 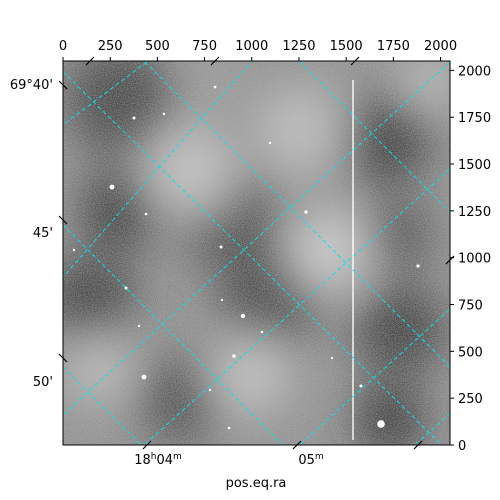 I want to click on y-tick-label: 1750, so click(x=474, y=118).